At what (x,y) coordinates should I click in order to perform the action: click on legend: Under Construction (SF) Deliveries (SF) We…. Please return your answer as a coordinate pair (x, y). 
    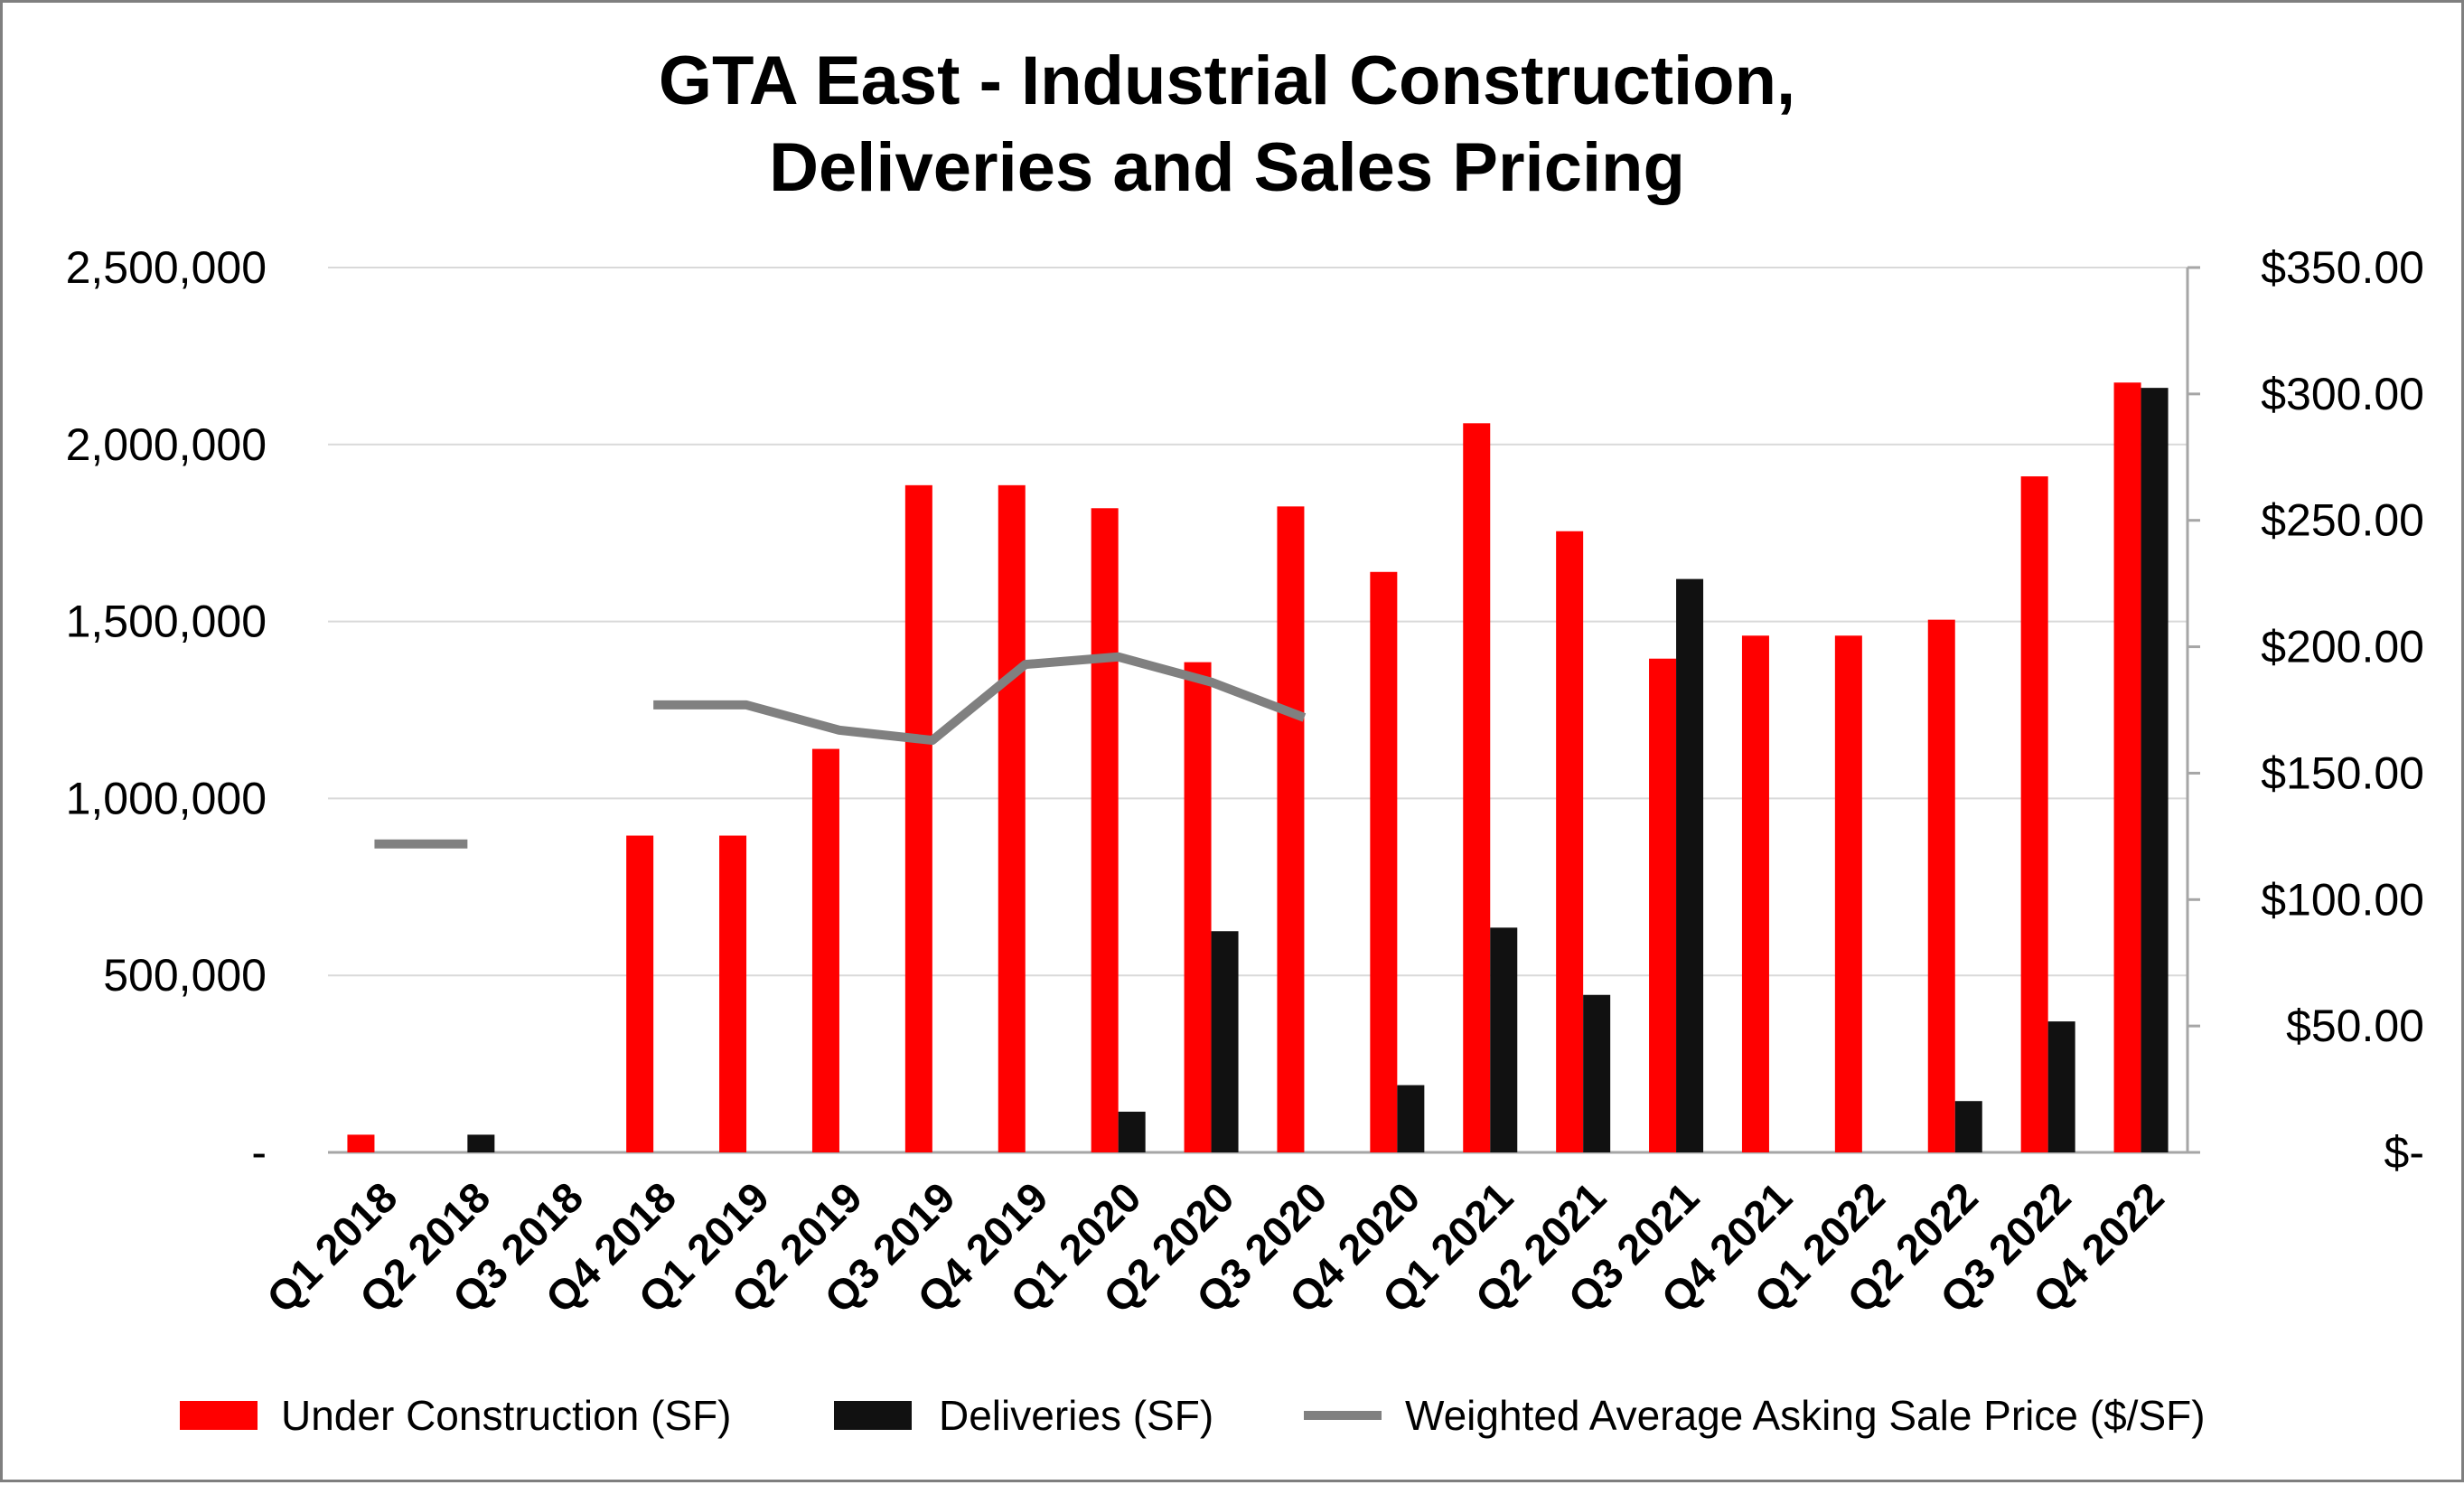
    Looking at the image, I should click on (1193, 1416).